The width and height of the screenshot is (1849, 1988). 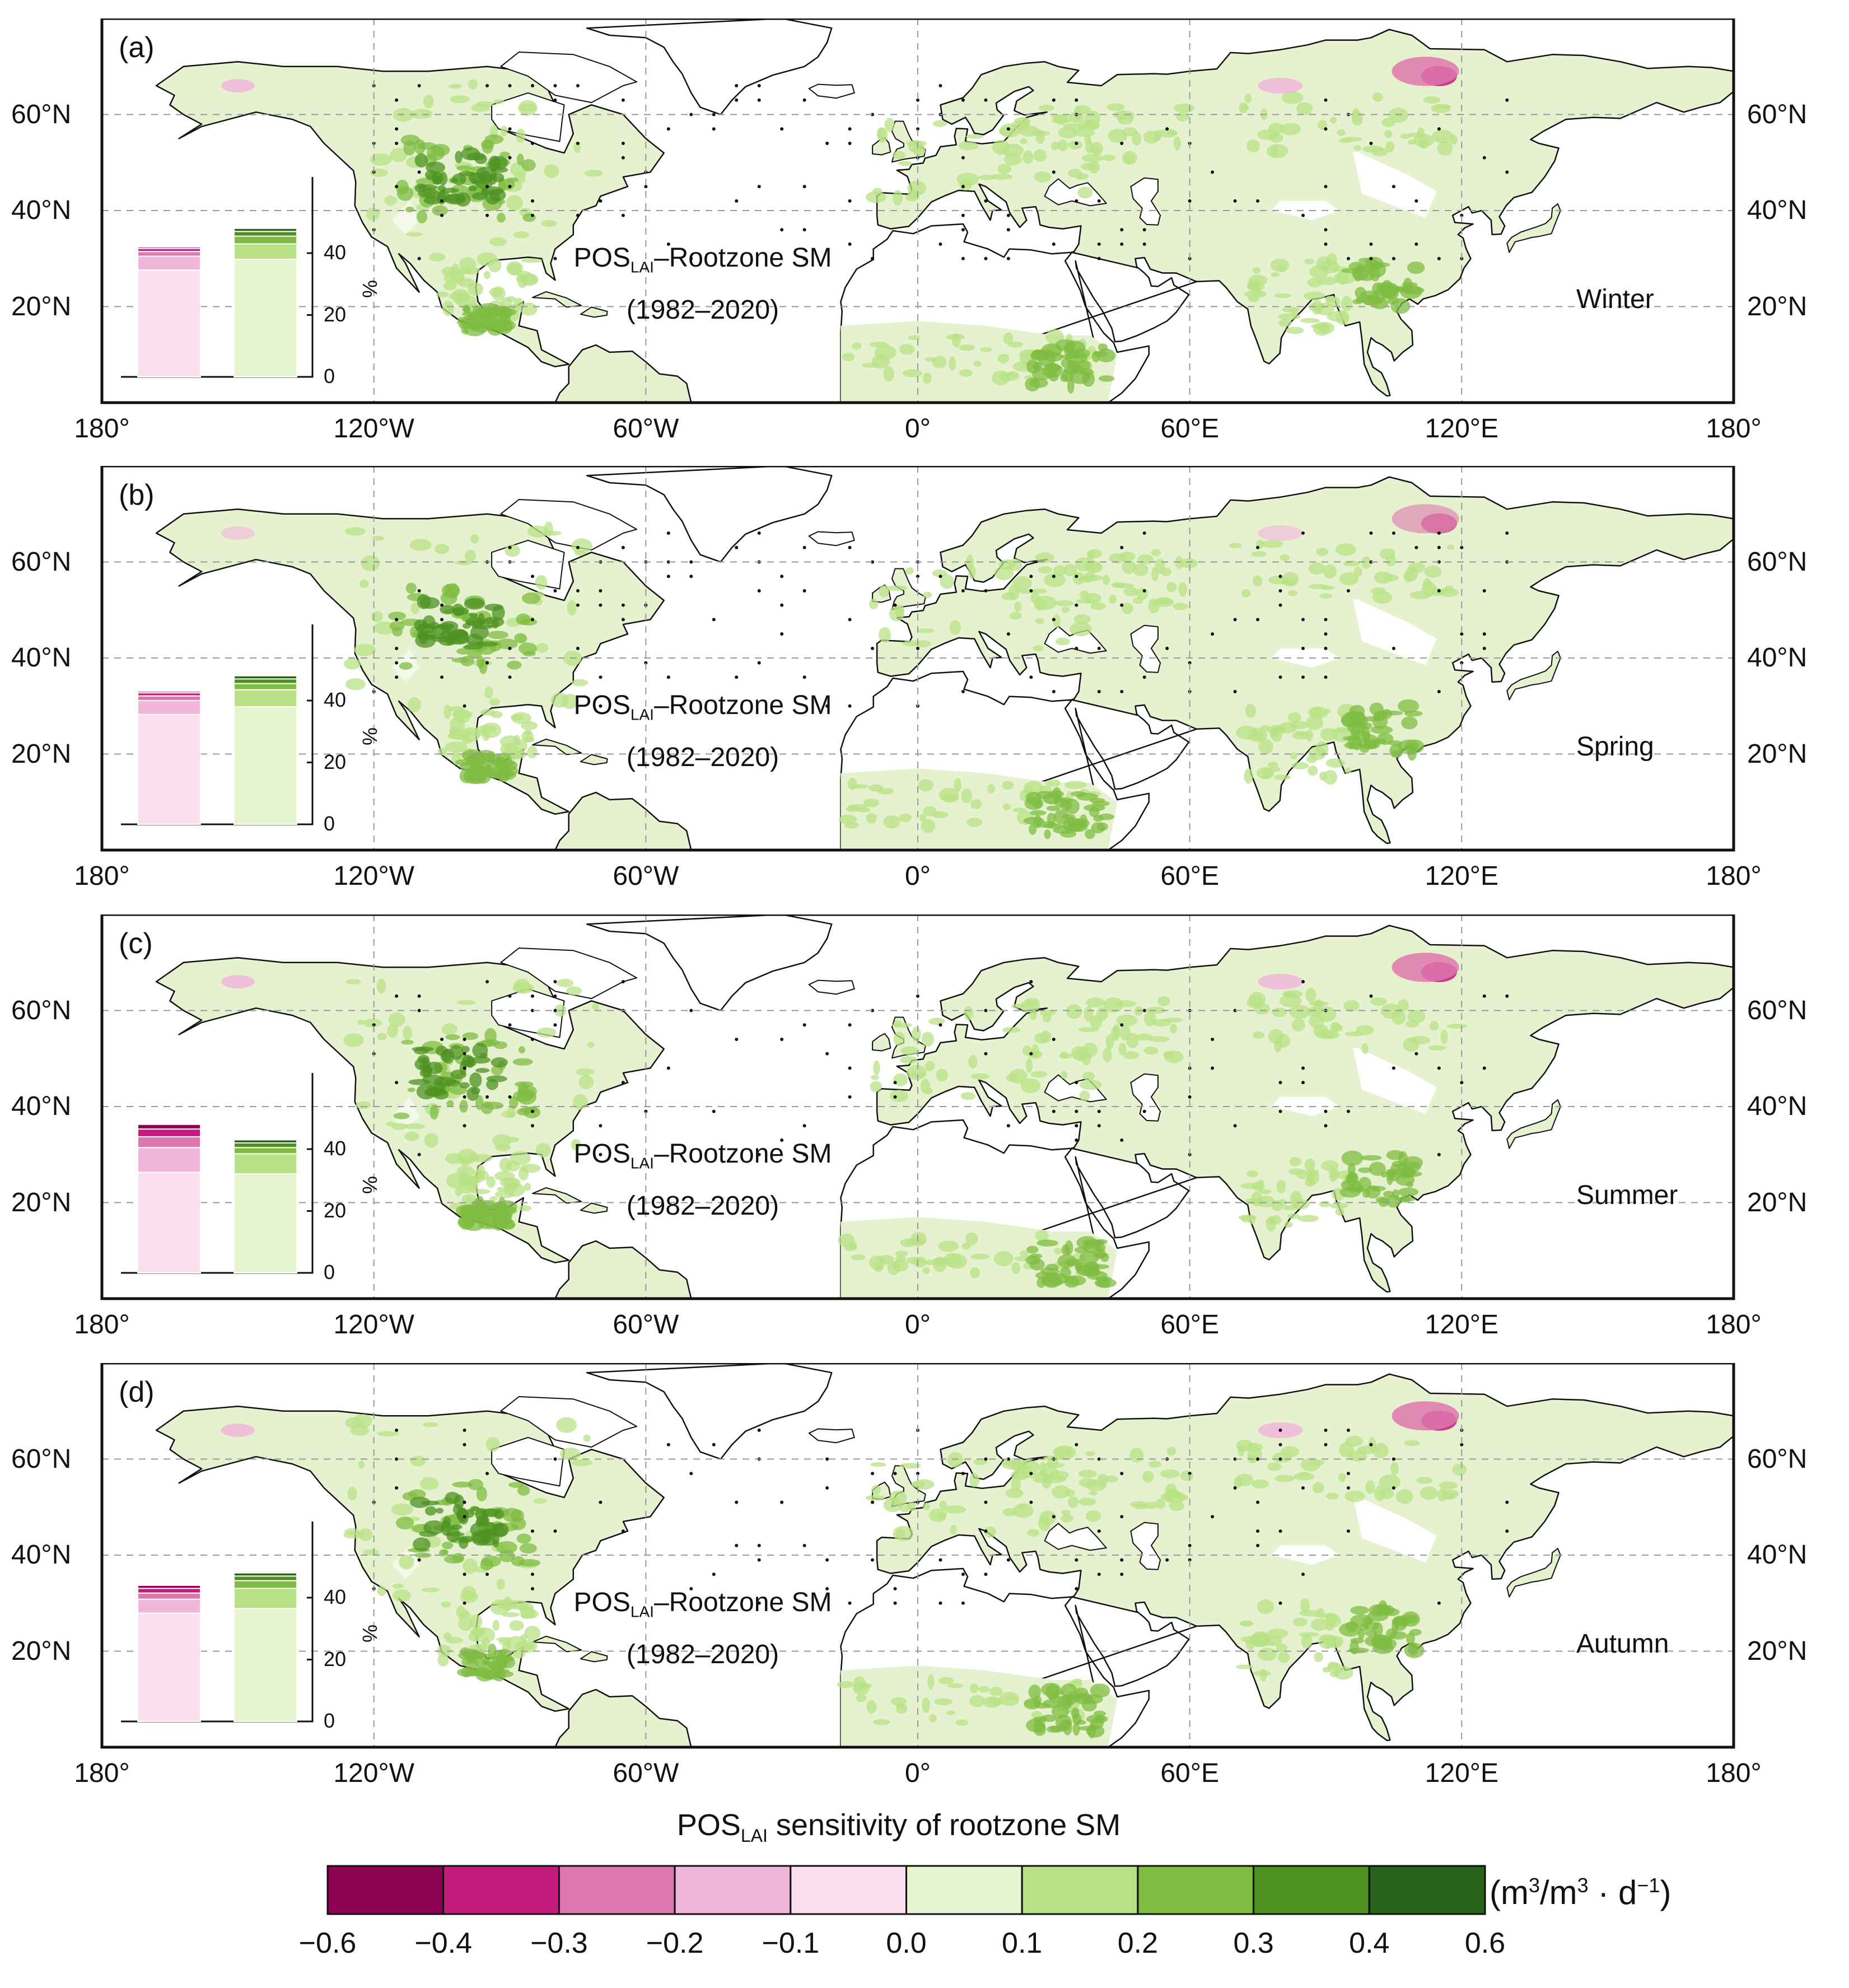 I want to click on longitude-label: 180°, so click(x=1734, y=876).